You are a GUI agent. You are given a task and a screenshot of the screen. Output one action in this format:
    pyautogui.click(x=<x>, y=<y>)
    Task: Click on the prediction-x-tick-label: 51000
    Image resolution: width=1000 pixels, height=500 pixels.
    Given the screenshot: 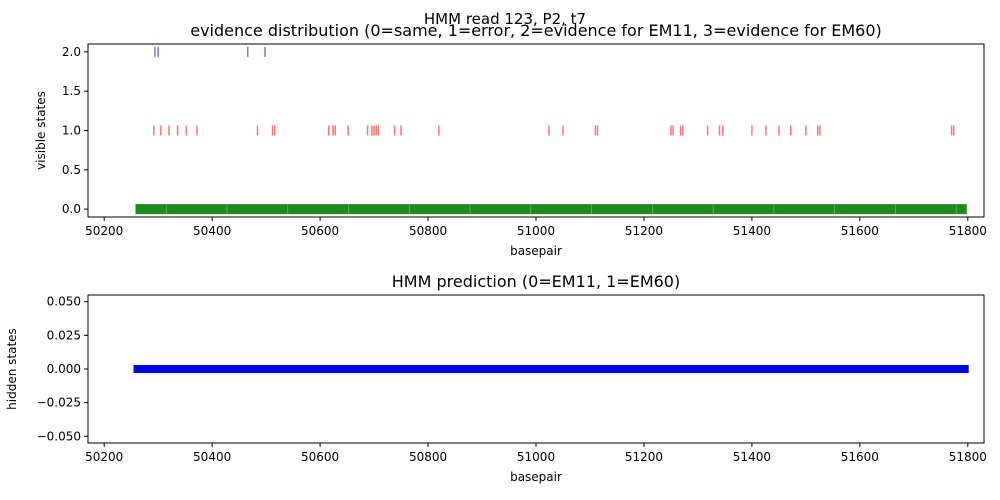 What is the action you would take?
    pyautogui.click(x=536, y=457)
    